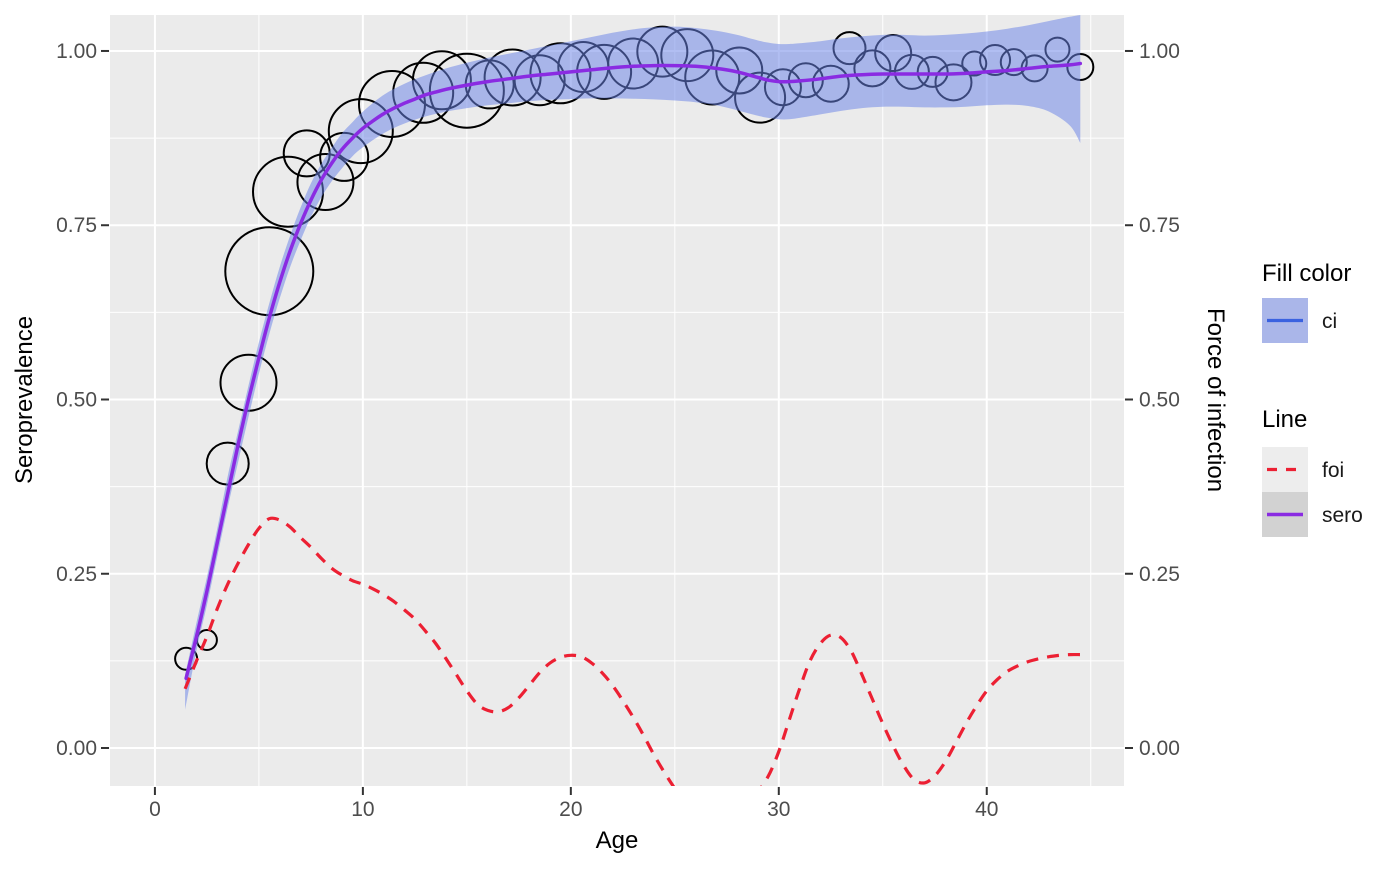 The width and height of the screenshot is (1400, 870). What do you see at coordinates (1159, 748) in the screenshot?
I see `y-right-tick-label: 0.00` at bounding box center [1159, 748].